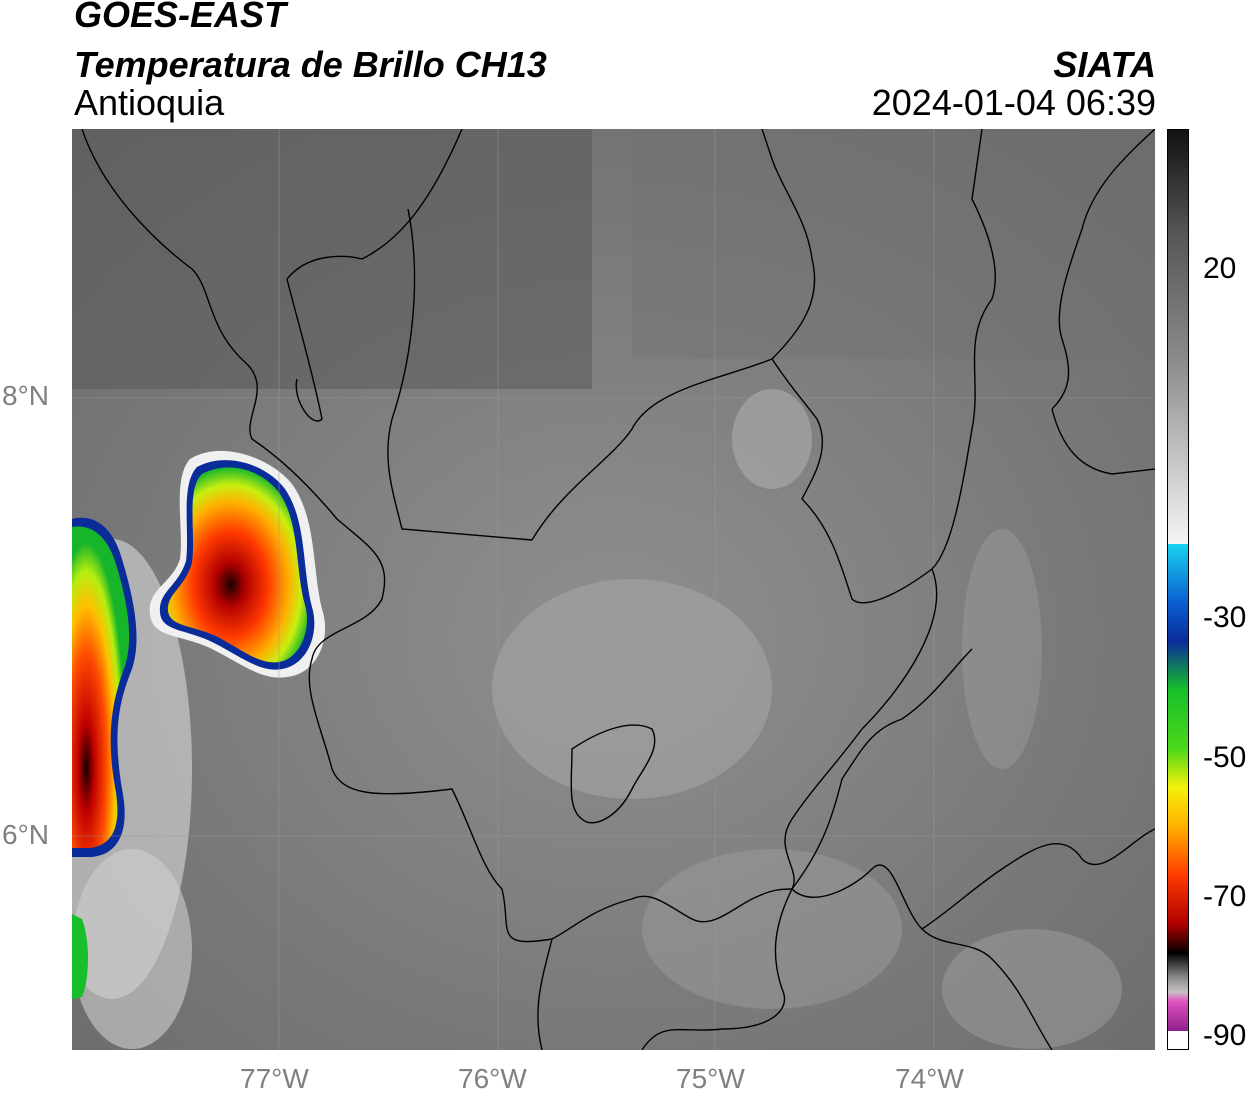 Image resolution: width=1252 pixels, height=1099 pixels. Describe the element at coordinates (1225, 896) in the screenshot. I see `colorbar-tick-neg70: -70` at that location.